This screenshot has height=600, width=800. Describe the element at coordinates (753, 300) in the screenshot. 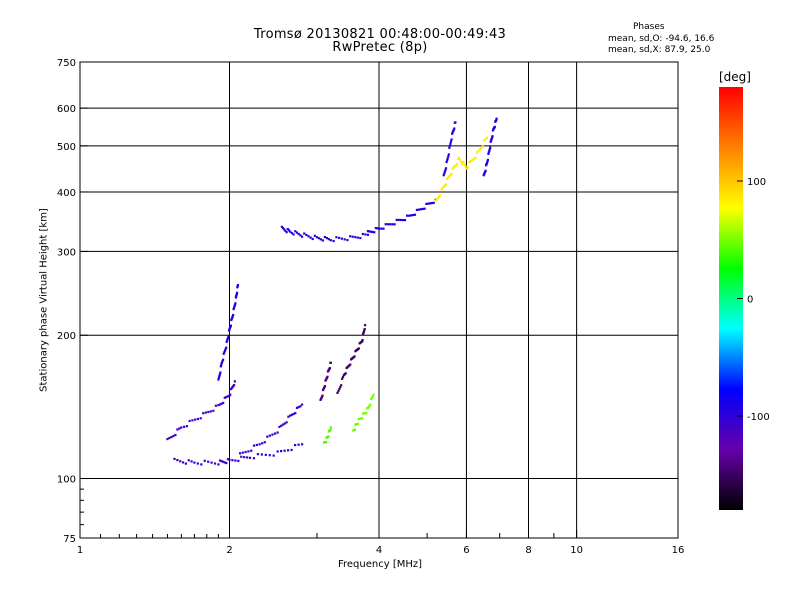

I see `colorbar-ticks: 100 0 -100` at that location.